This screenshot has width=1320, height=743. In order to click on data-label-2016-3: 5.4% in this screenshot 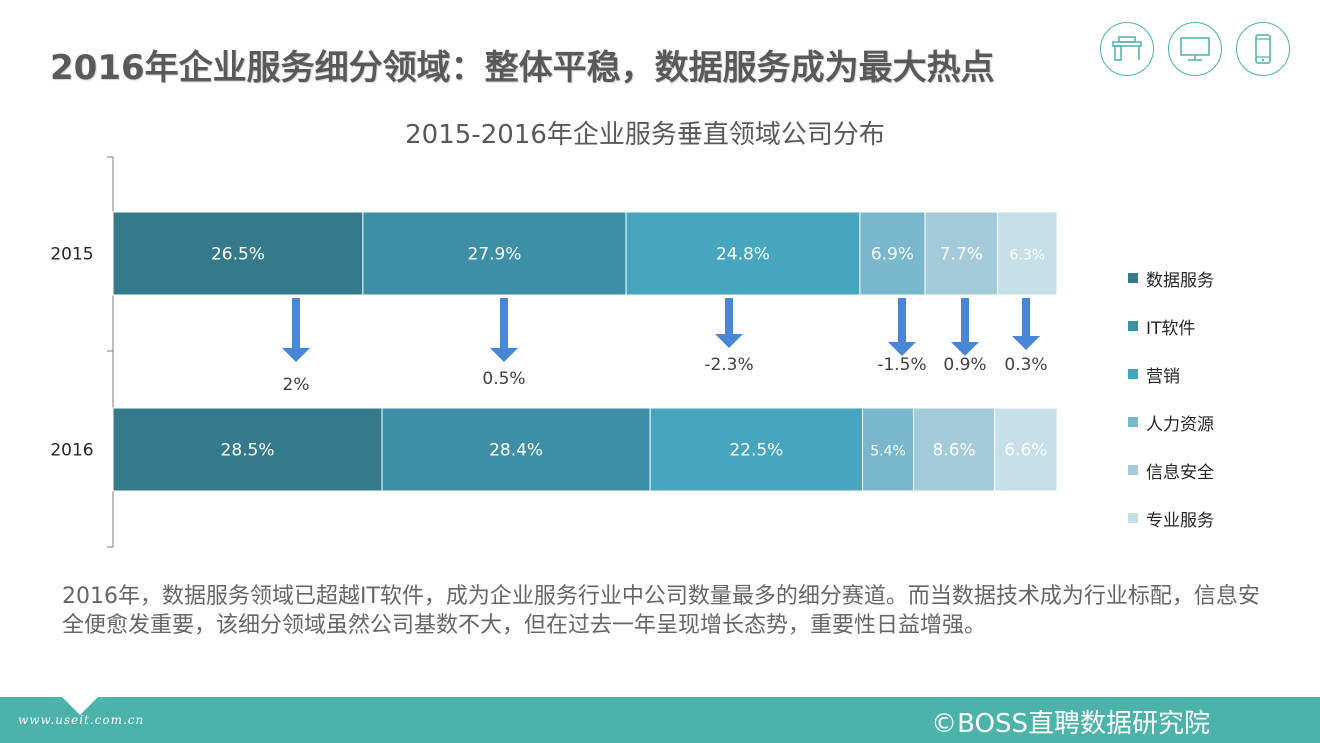, I will do `click(888, 452)`.